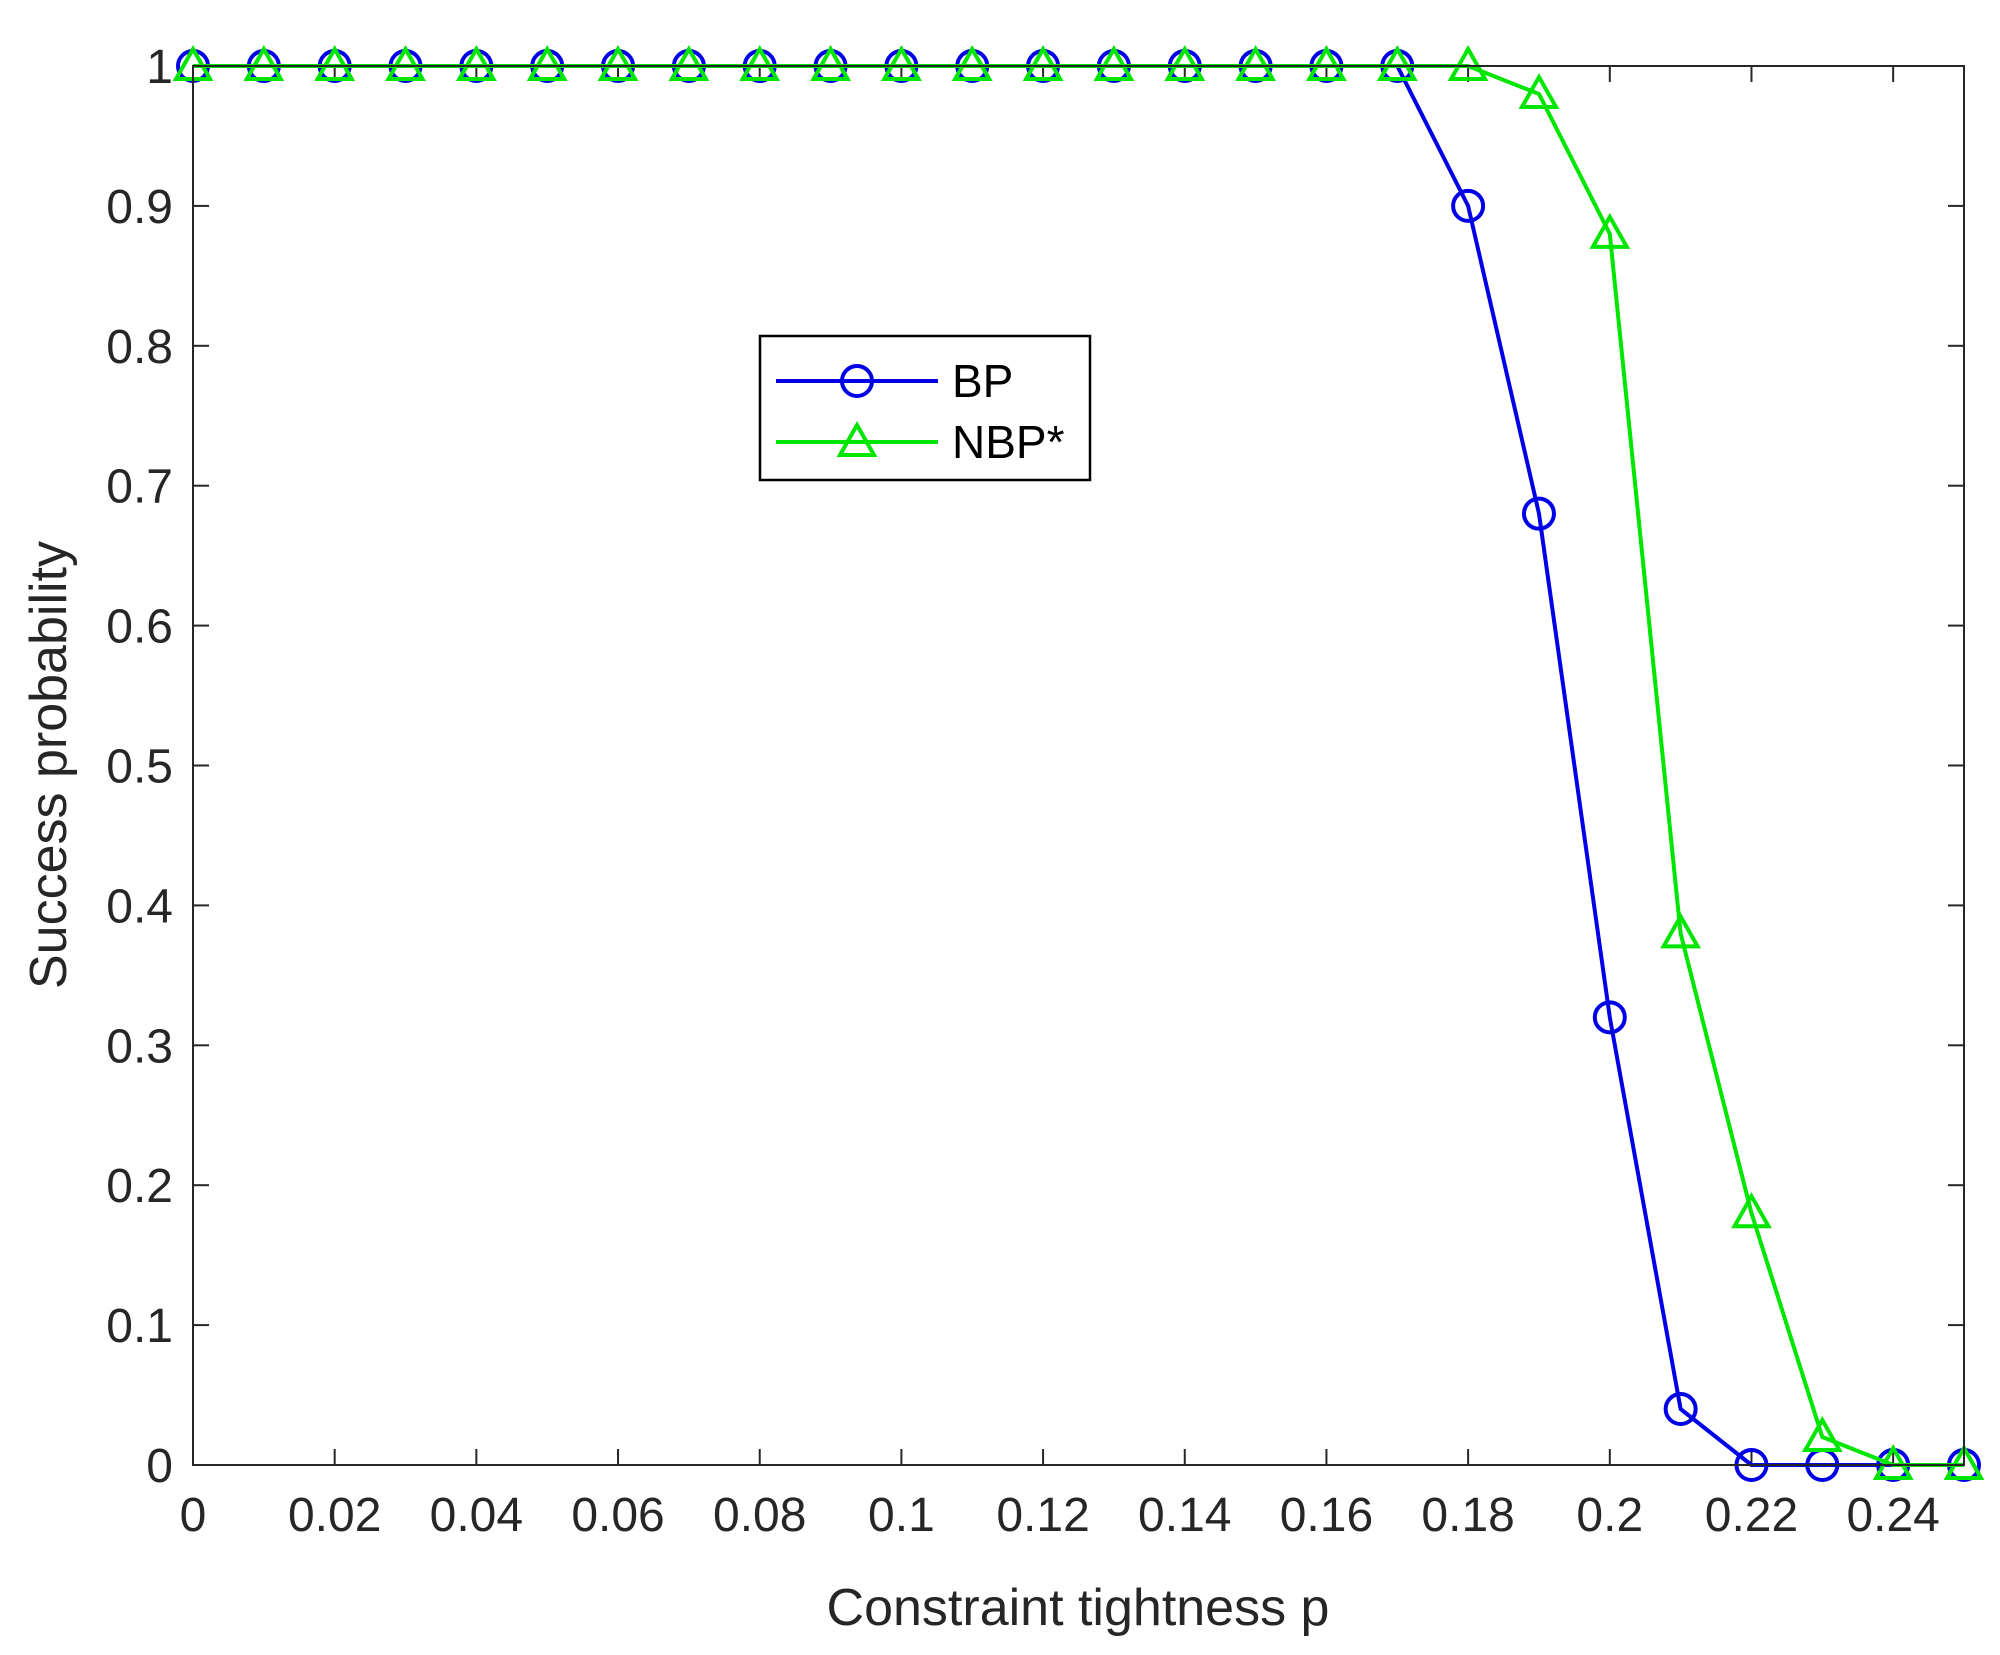 This screenshot has height=1655, width=2000. Describe the element at coordinates (1892, 1515) in the screenshot. I see `x-tick-label: 0.24` at that location.